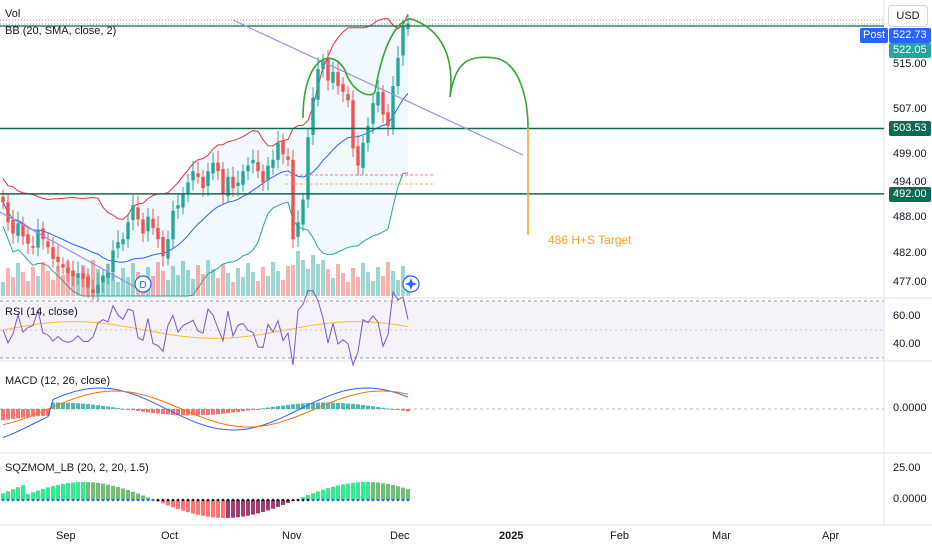  Describe the element at coordinates (831, 536) in the screenshot. I see `time-axis-tick: Apr` at that location.